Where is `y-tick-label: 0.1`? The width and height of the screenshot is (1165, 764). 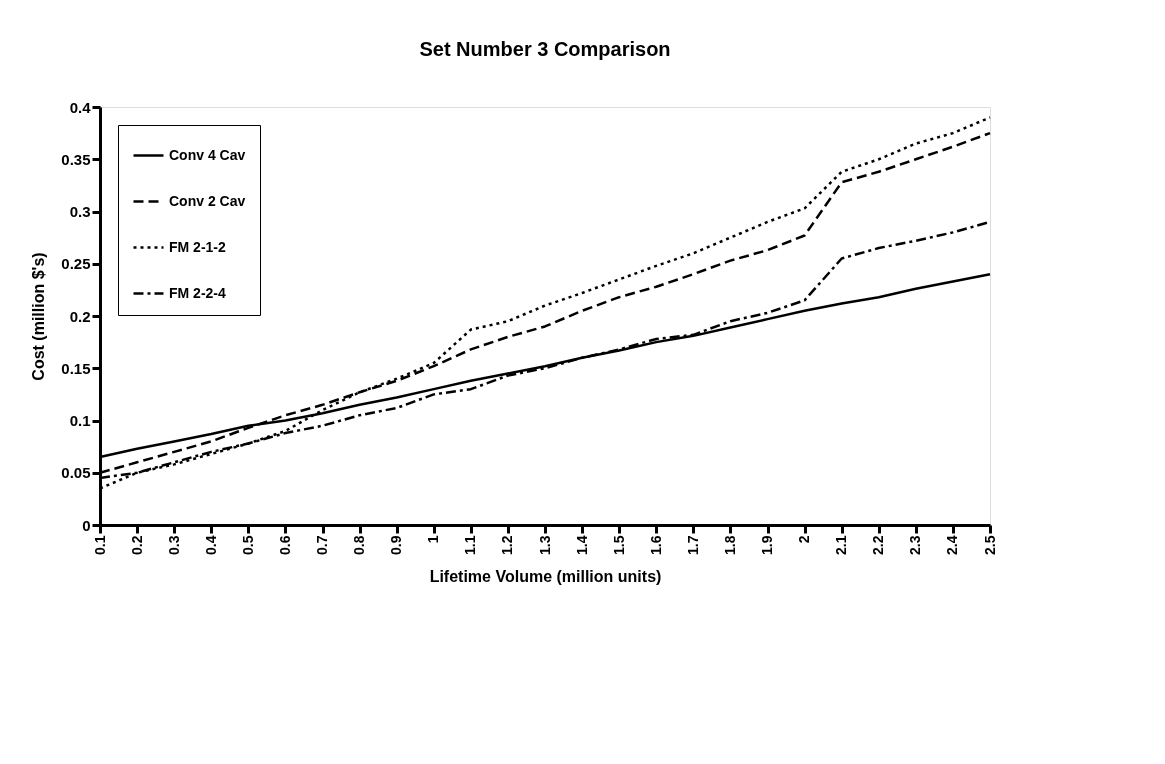
y-tick-label: 0.1 is located at coordinates (80, 420).